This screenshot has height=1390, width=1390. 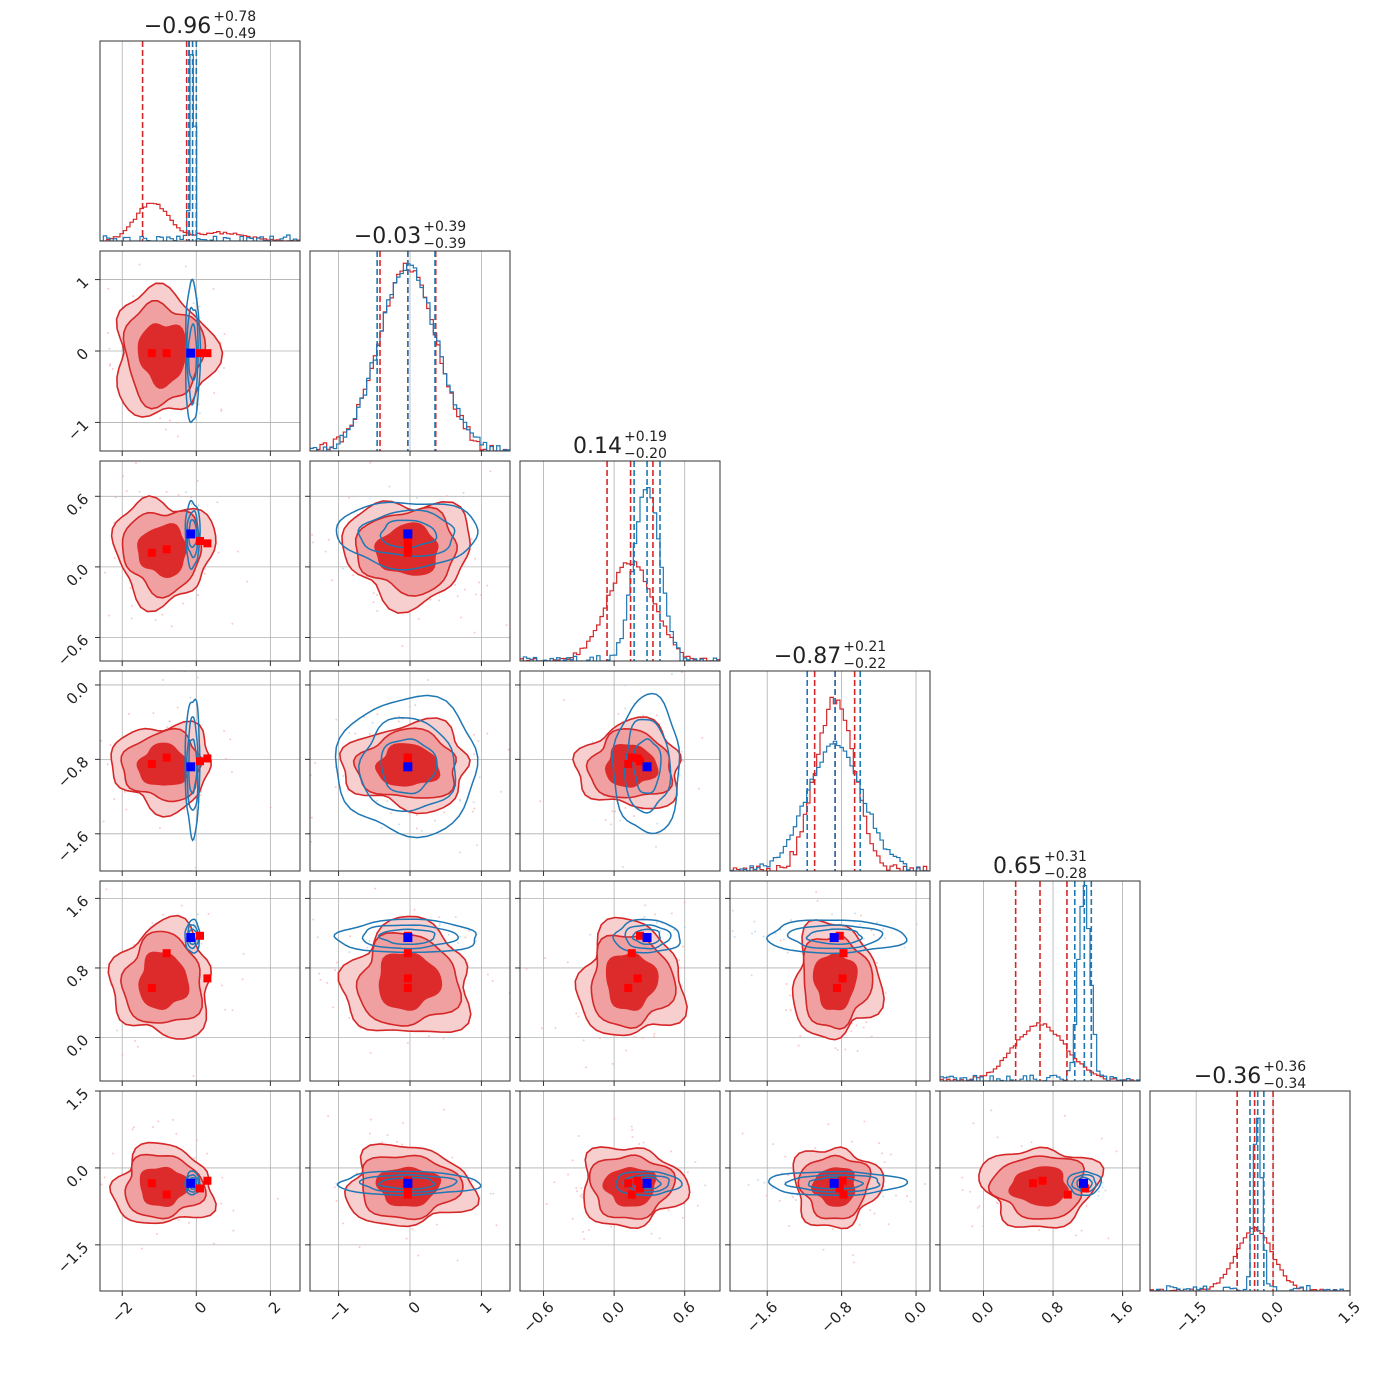 I want to click on x-tick-label: −0.6, so click(x=538, y=1317).